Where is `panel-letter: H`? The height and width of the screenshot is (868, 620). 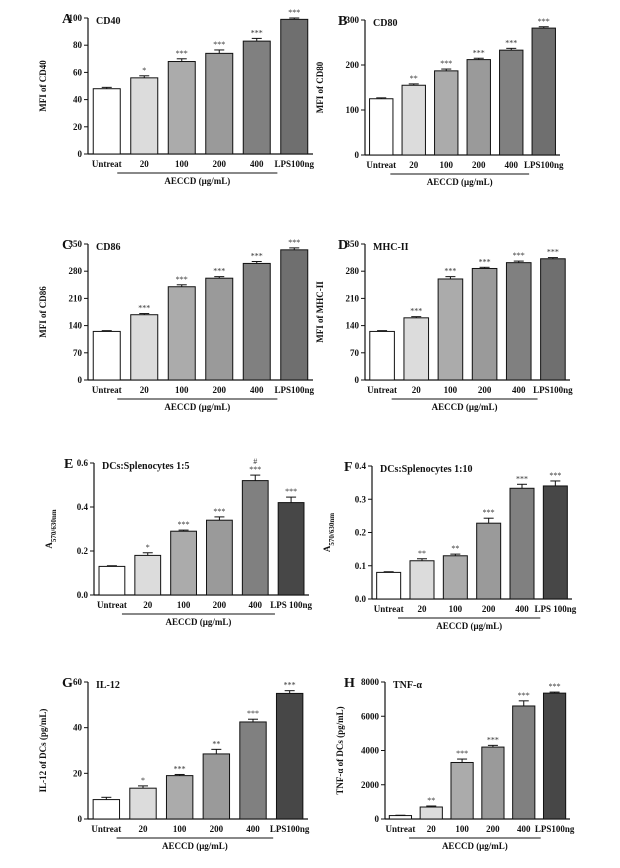
panel-letter: H is located at coordinates (349, 683).